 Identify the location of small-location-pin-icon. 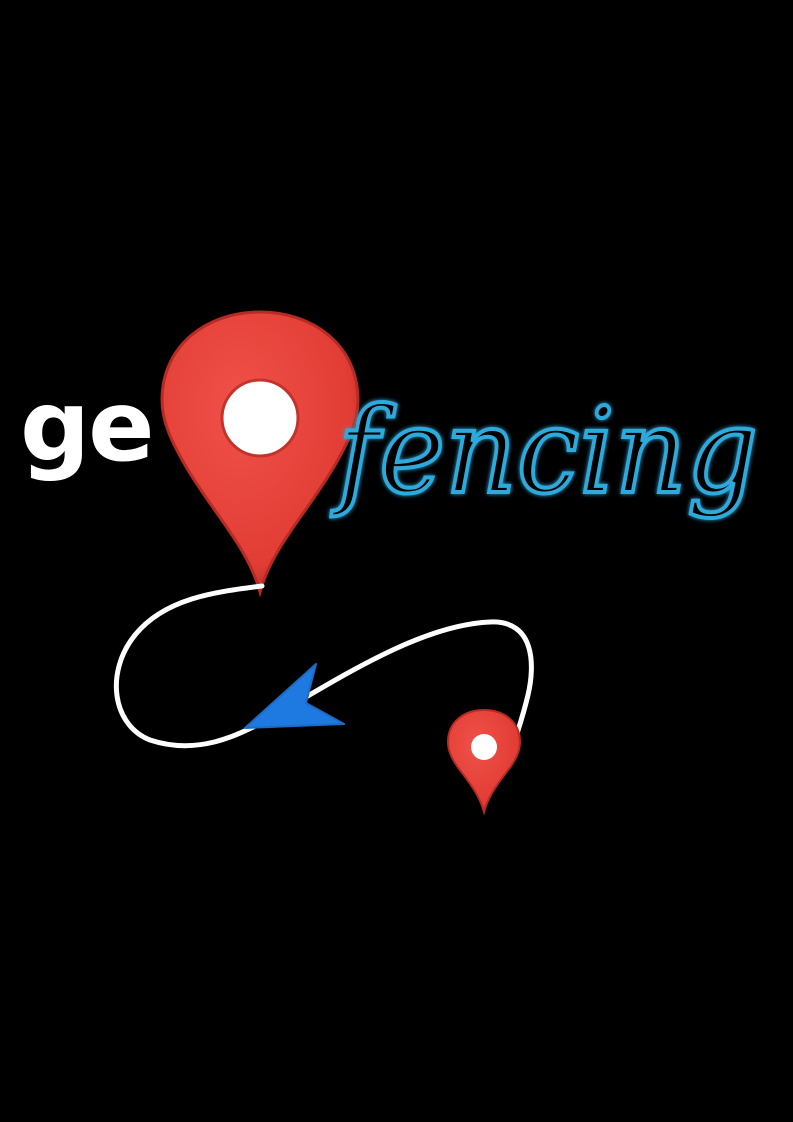
(484, 762).